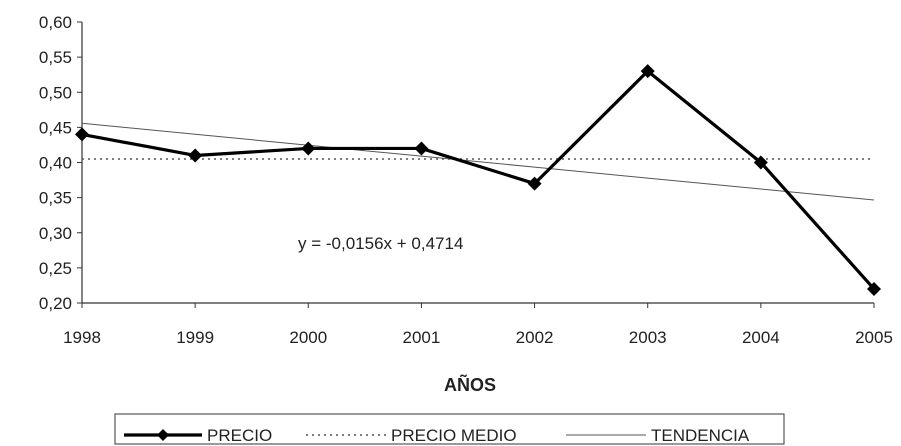  I want to click on x-tick-label: 2001, so click(422, 337).